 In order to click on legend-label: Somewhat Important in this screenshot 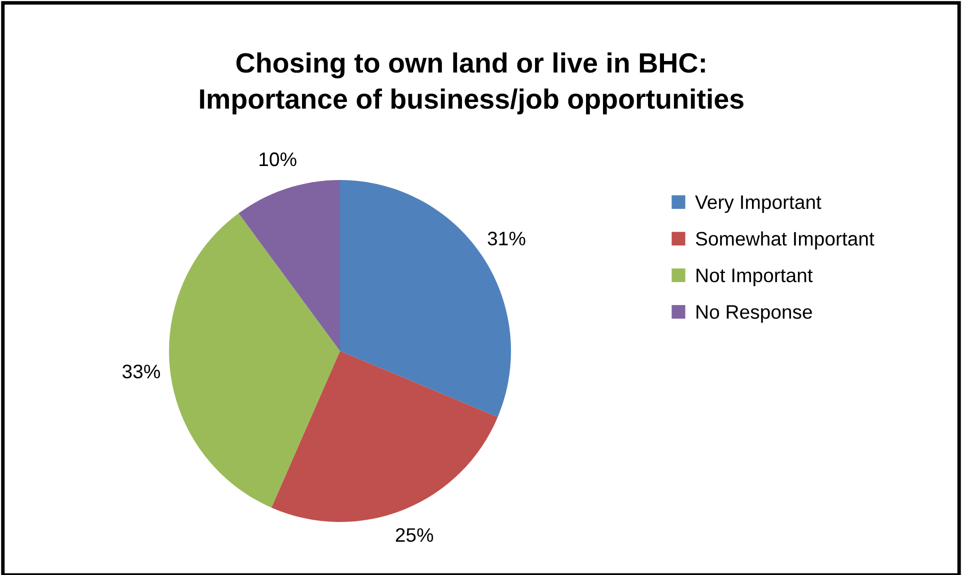, I will do `click(785, 240)`.